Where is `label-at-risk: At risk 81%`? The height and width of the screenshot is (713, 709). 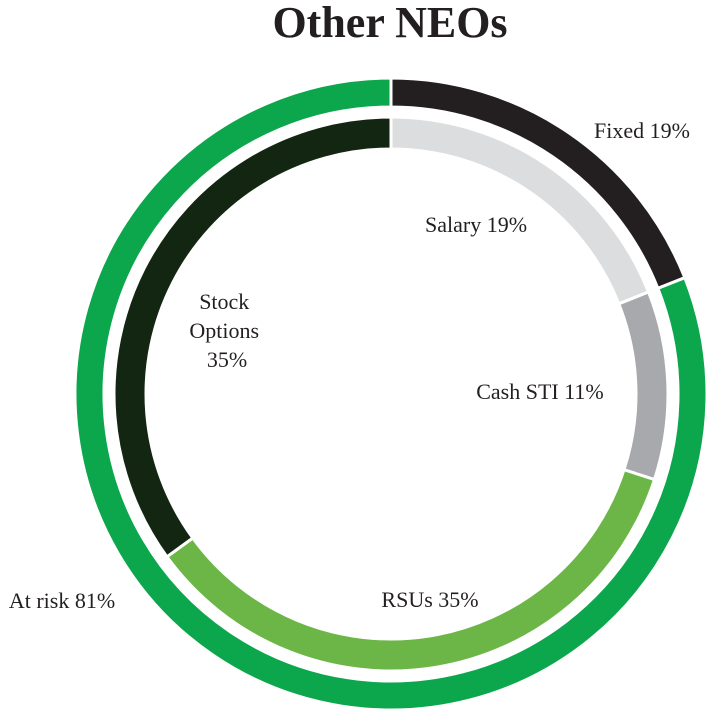 label-at-risk: At risk 81% is located at coordinates (62, 600).